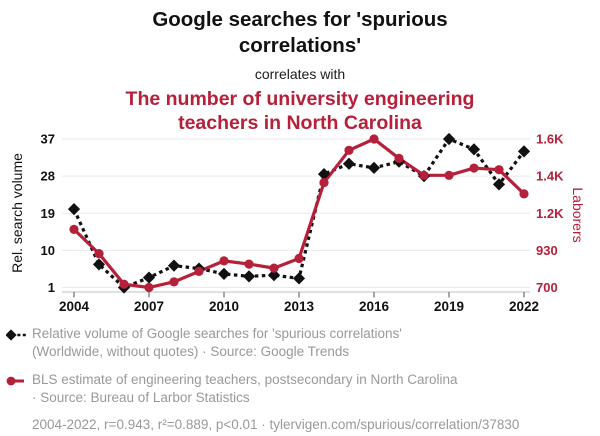 Image resolution: width=600 pixels, height=436 pixels. What do you see at coordinates (374, 306) in the screenshot?
I see `svg-text: 2016` at bounding box center [374, 306].